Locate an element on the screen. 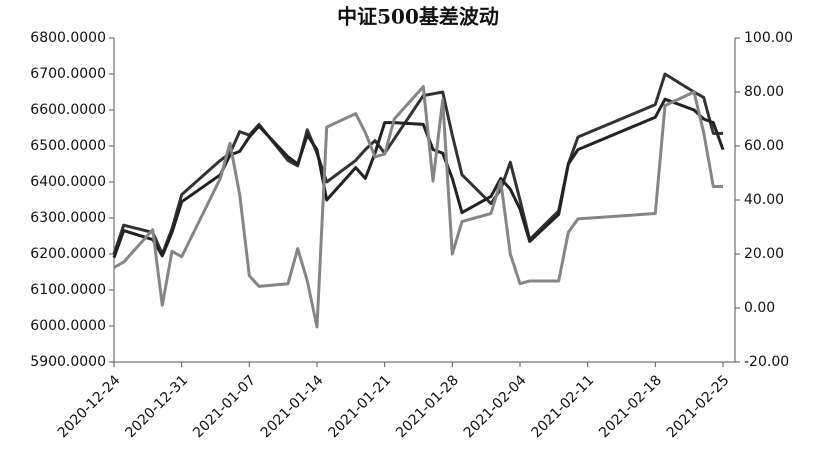 The height and width of the screenshot is (470, 816). x-tick-label: 2021-01-07 is located at coordinates (224, 406).